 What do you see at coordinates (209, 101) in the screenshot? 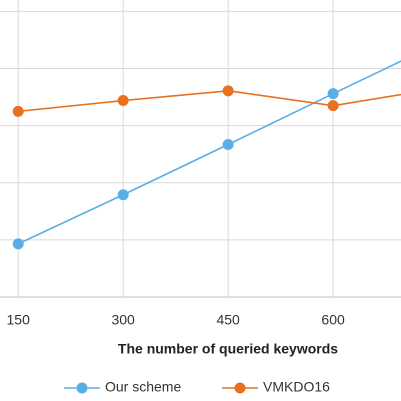
I see `series-line` at bounding box center [209, 101].